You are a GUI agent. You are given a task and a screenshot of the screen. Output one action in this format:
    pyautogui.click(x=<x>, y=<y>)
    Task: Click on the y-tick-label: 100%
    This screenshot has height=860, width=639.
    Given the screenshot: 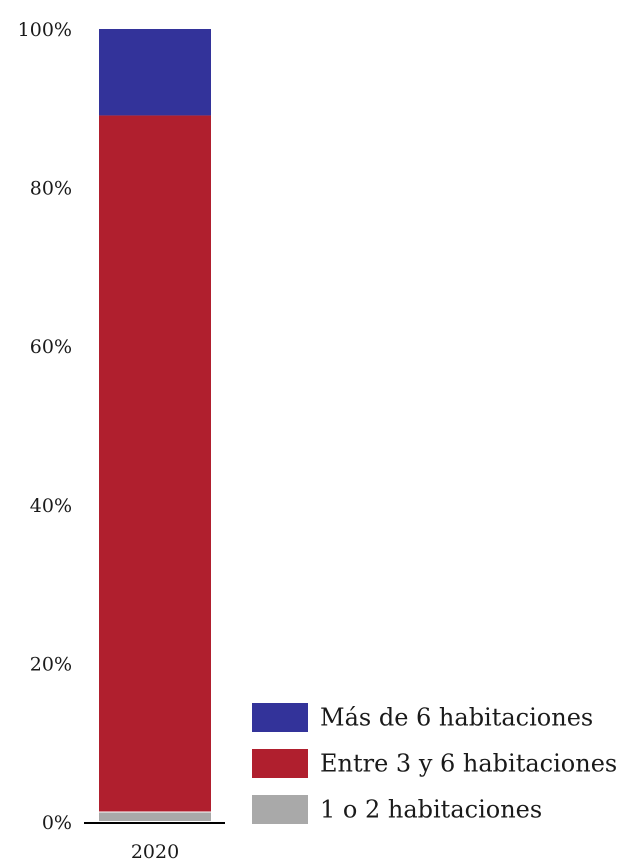 What is the action you would take?
    pyautogui.click(x=45, y=30)
    